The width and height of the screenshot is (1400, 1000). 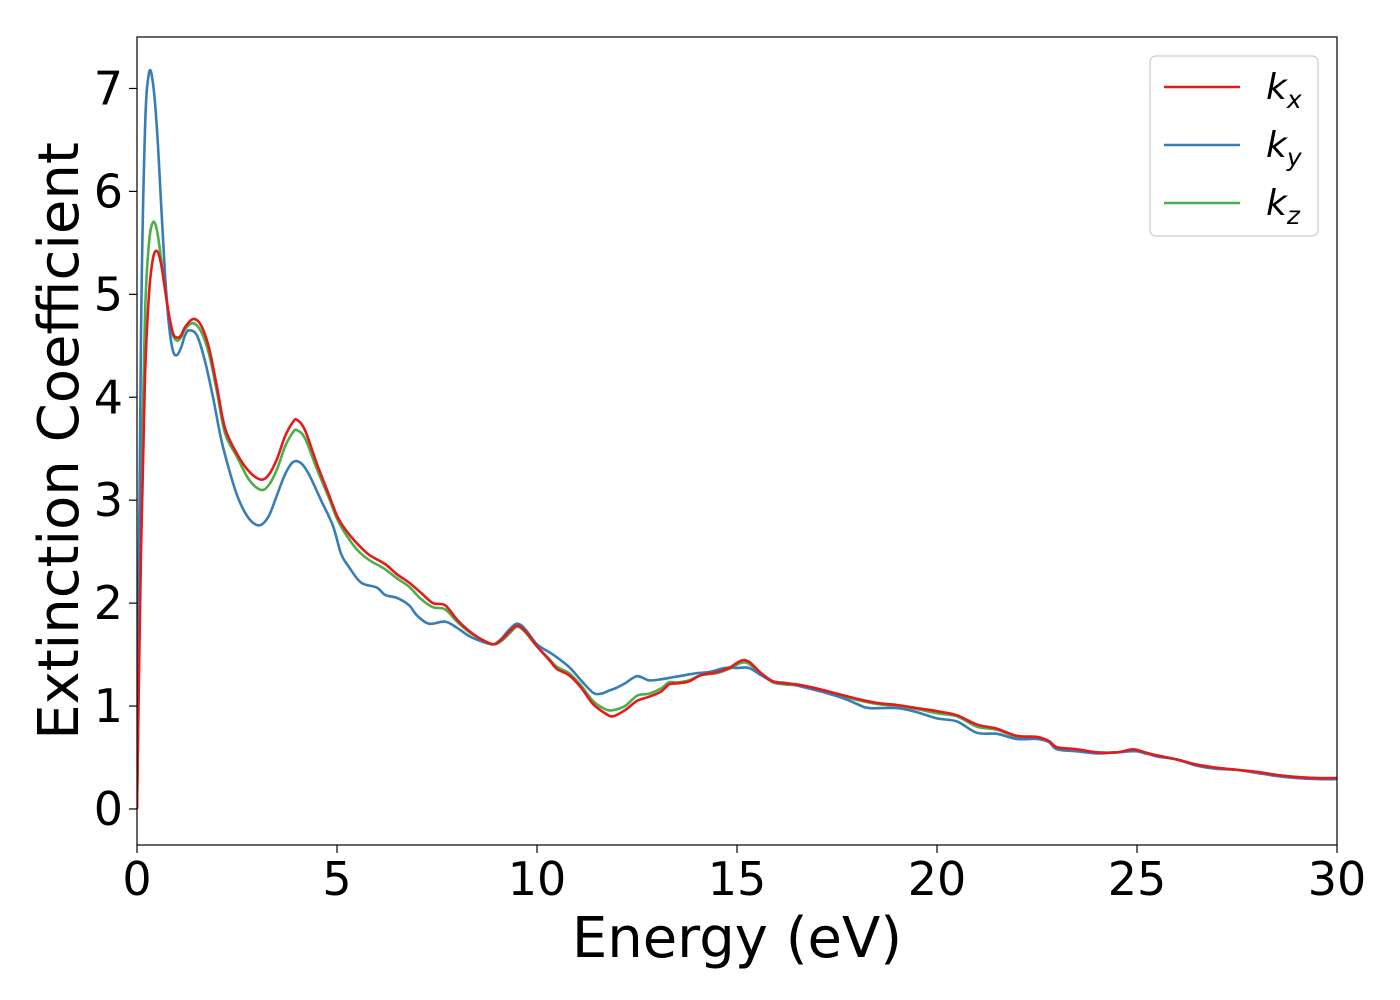 What do you see at coordinates (1284, 148) in the screenshot?
I see `legend-label-y: ky` at bounding box center [1284, 148].